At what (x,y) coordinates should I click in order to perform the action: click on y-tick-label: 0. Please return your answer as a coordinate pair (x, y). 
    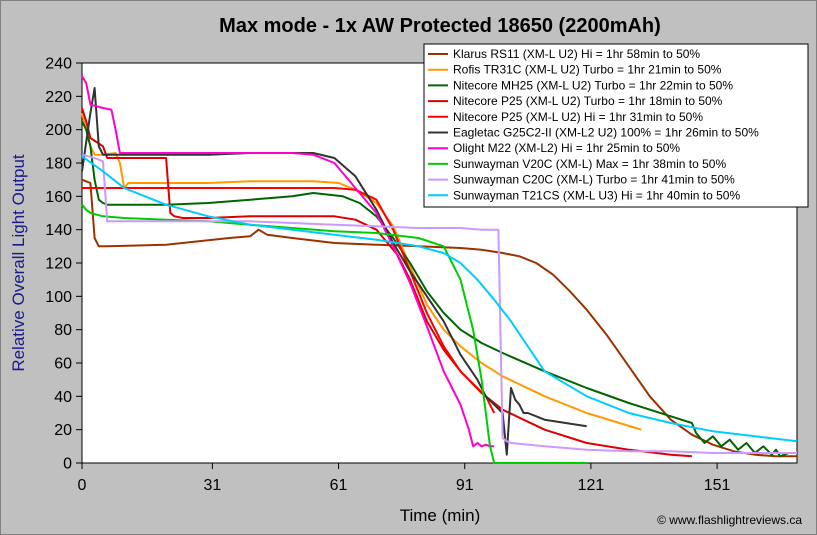
    Looking at the image, I should click on (67, 464).